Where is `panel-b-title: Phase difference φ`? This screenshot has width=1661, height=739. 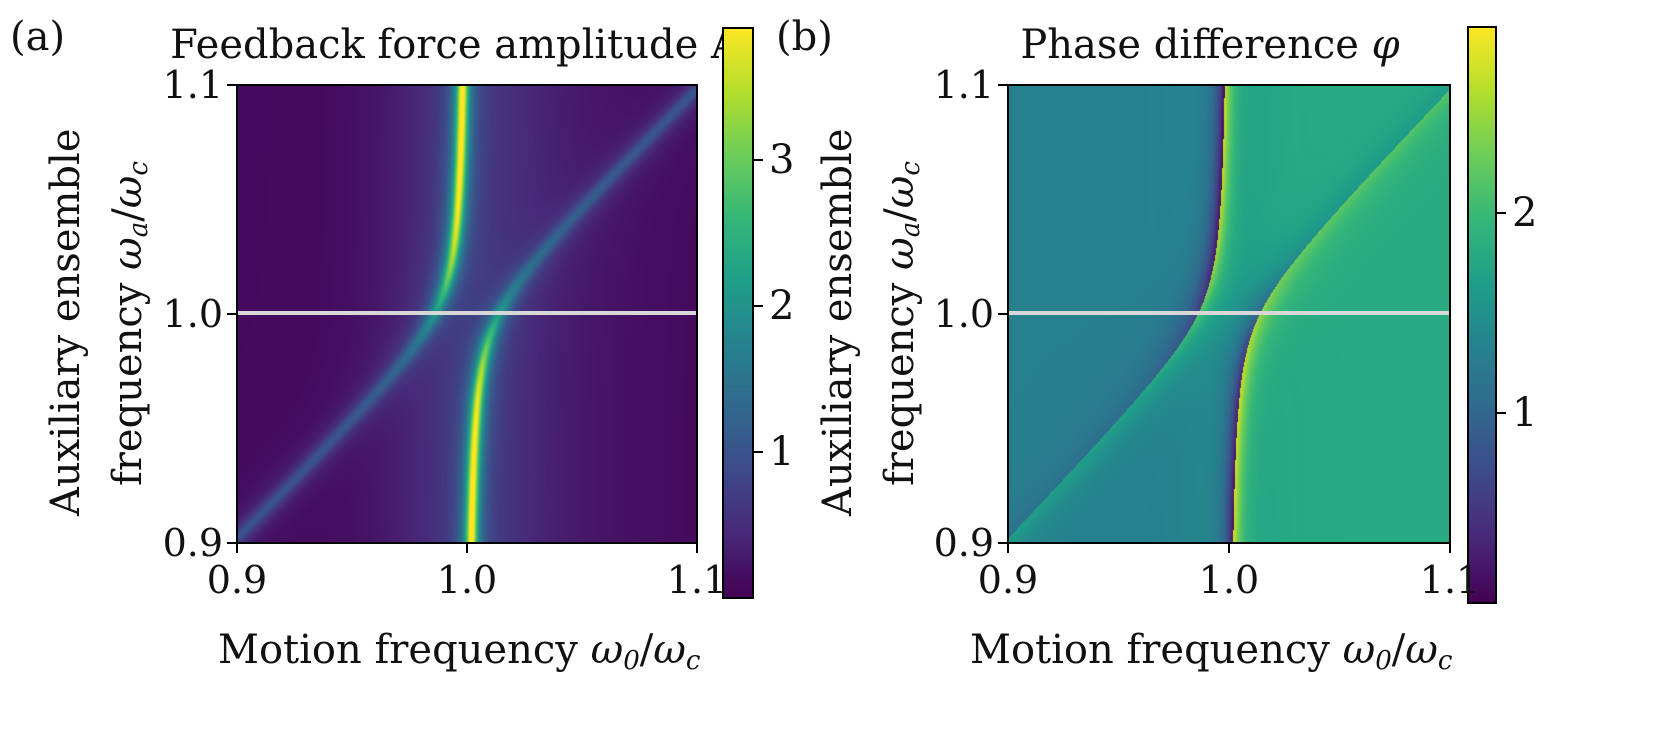 panel-b-title: Phase difference φ is located at coordinates (1209, 45).